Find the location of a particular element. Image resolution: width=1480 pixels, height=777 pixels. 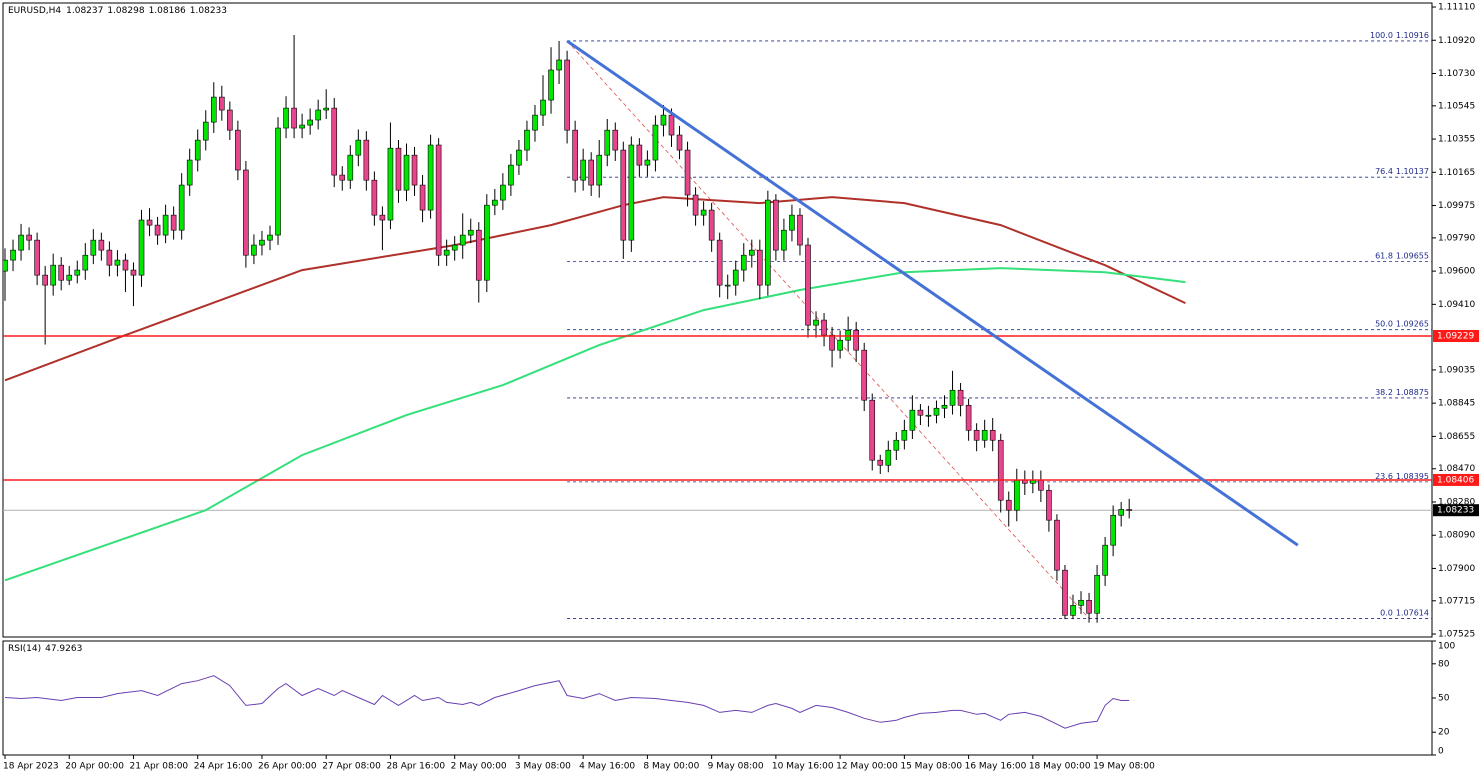

price-label: 1.09229 is located at coordinates (1455, 337).